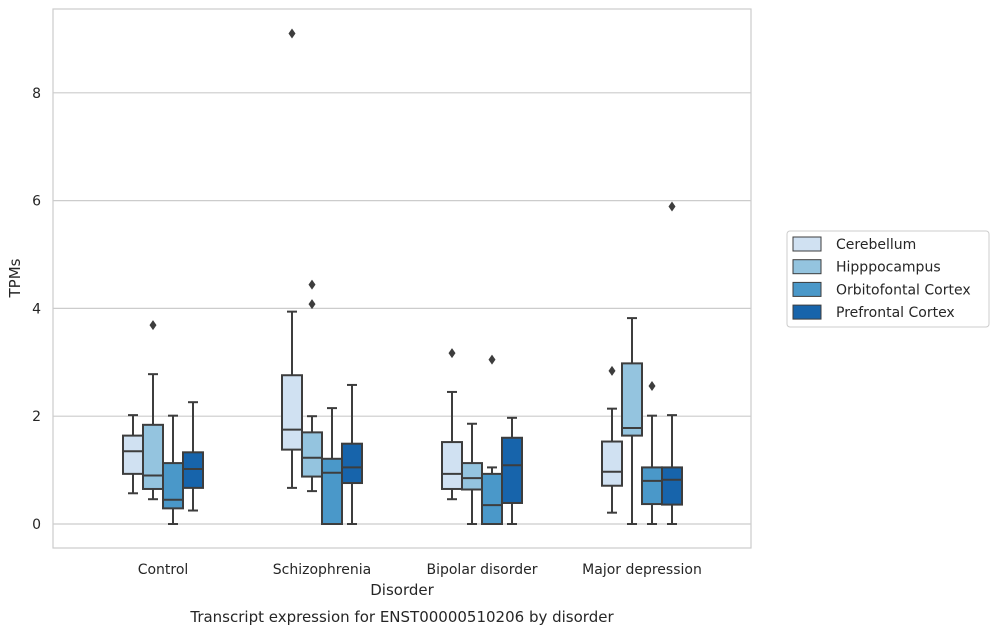  Describe the element at coordinates (15, 278) in the screenshot. I see `y-axis-label: TPMs` at that location.